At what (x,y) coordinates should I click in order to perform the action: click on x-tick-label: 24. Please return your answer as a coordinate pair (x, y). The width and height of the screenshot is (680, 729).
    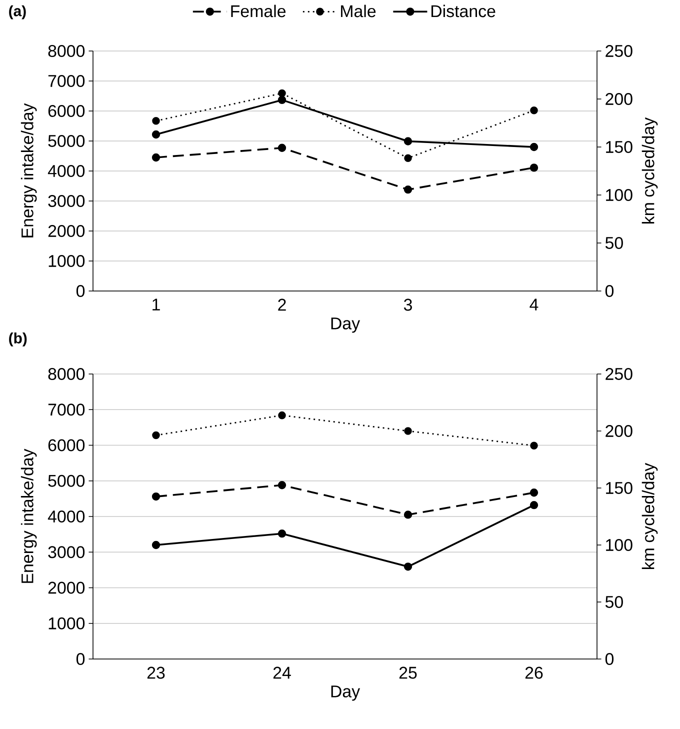
    Looking at the image, I should click on (282, 672).